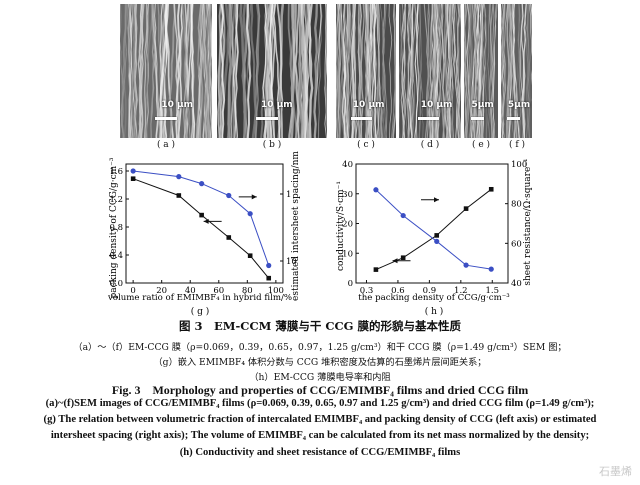  I want to click on y-tick-label: 40, so click(347, 165).